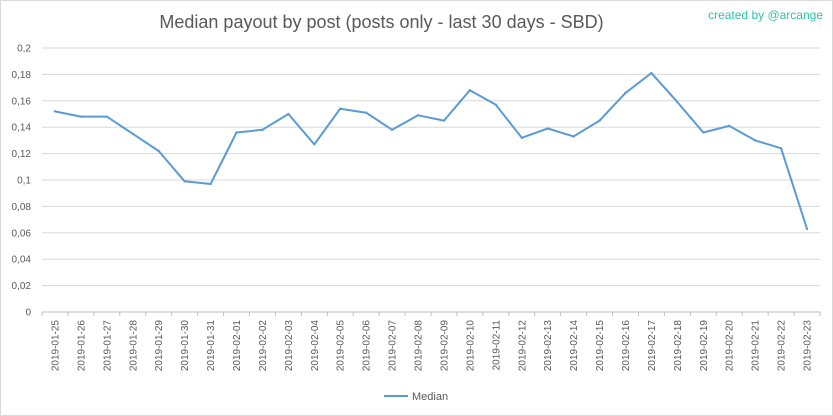 The image size is (833, 416). What do you see at coordinates (730, 346) in the screenshot?
I see `x-tick-label: 2019-02-20` at bounding box center [730, 346].